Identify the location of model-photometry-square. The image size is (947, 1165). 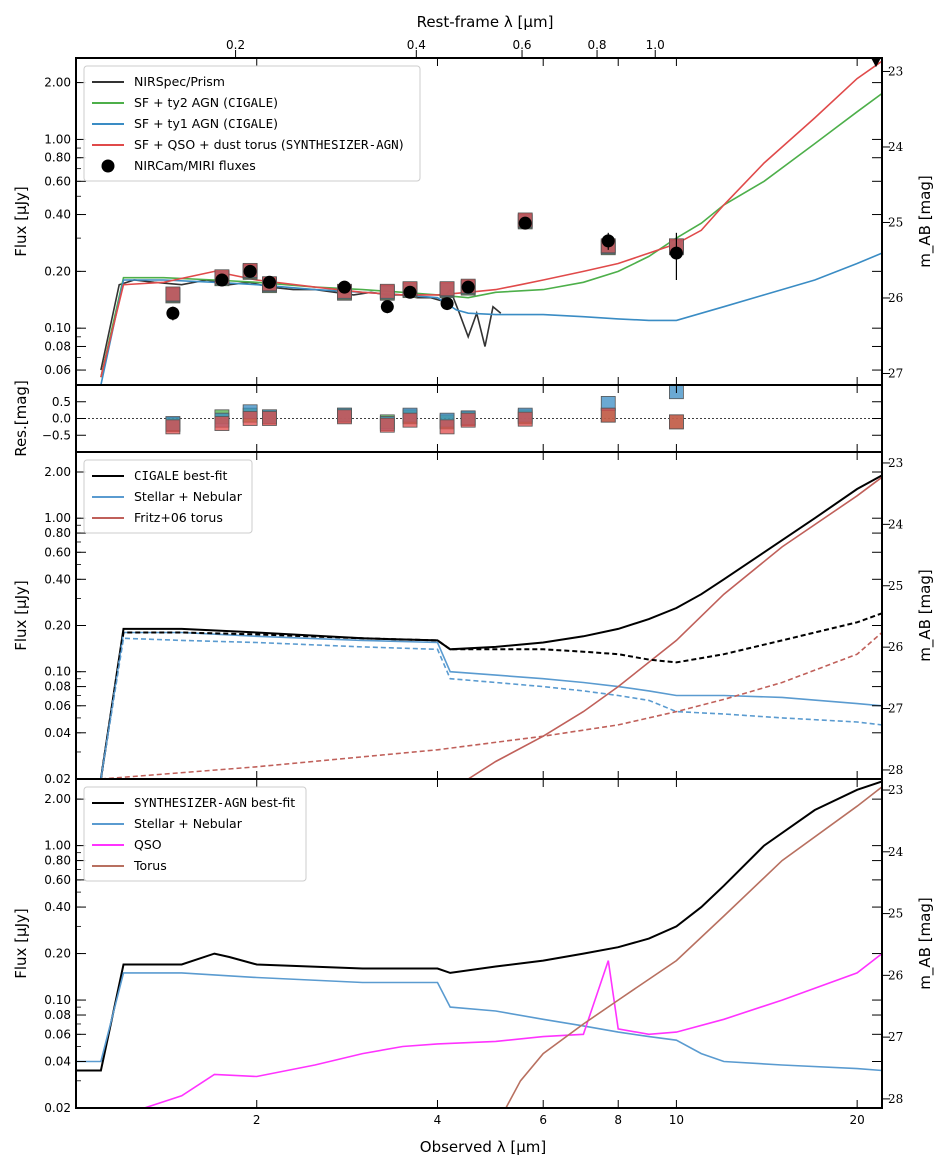
(173, 294).